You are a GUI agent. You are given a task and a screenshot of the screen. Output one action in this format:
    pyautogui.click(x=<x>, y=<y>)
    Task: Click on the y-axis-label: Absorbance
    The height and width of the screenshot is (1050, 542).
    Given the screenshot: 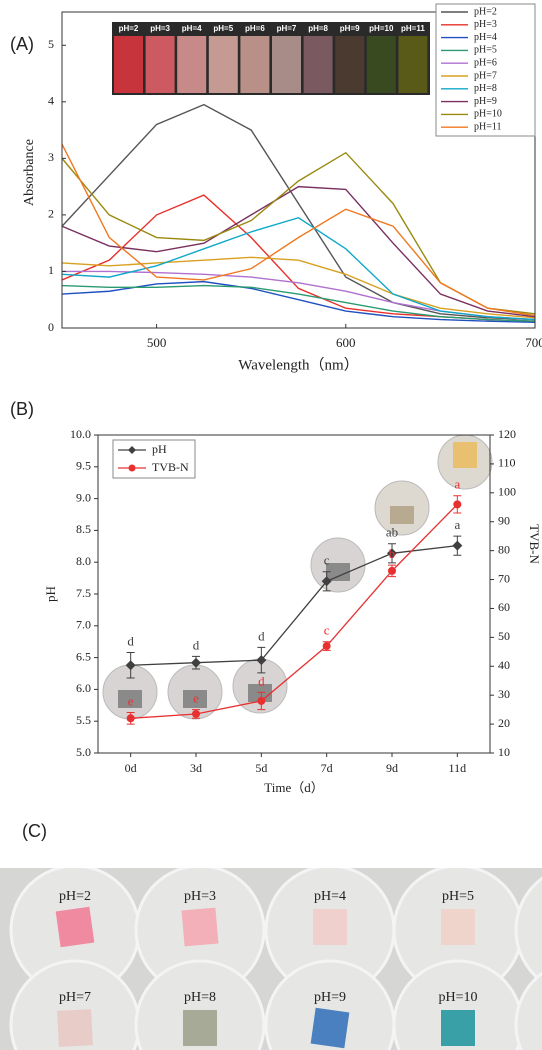 What is the action you would take?
    pyautogui.click(x=29, y=172)
    